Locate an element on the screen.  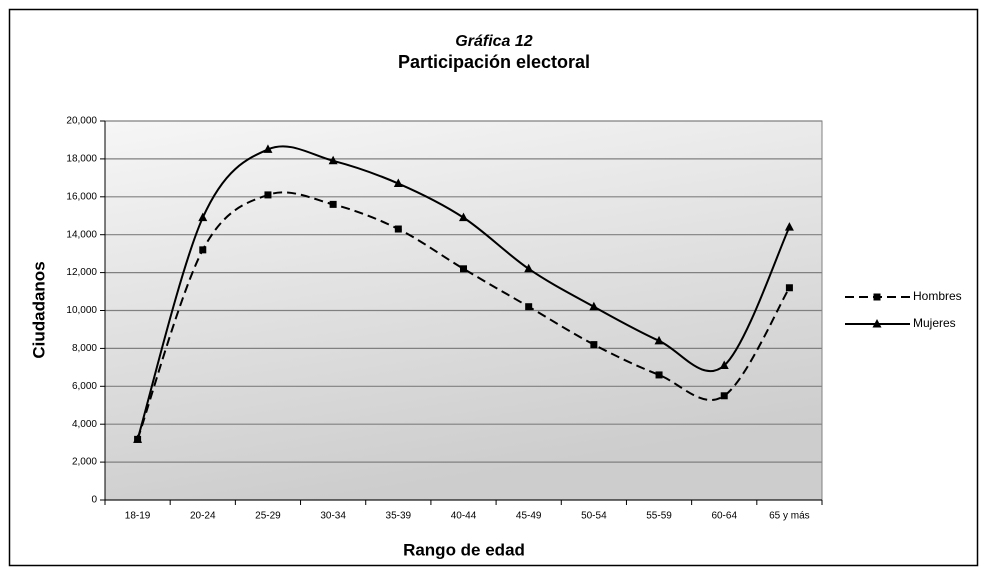
y-tick-label: 16,000 is located at coordinates (81, 196).